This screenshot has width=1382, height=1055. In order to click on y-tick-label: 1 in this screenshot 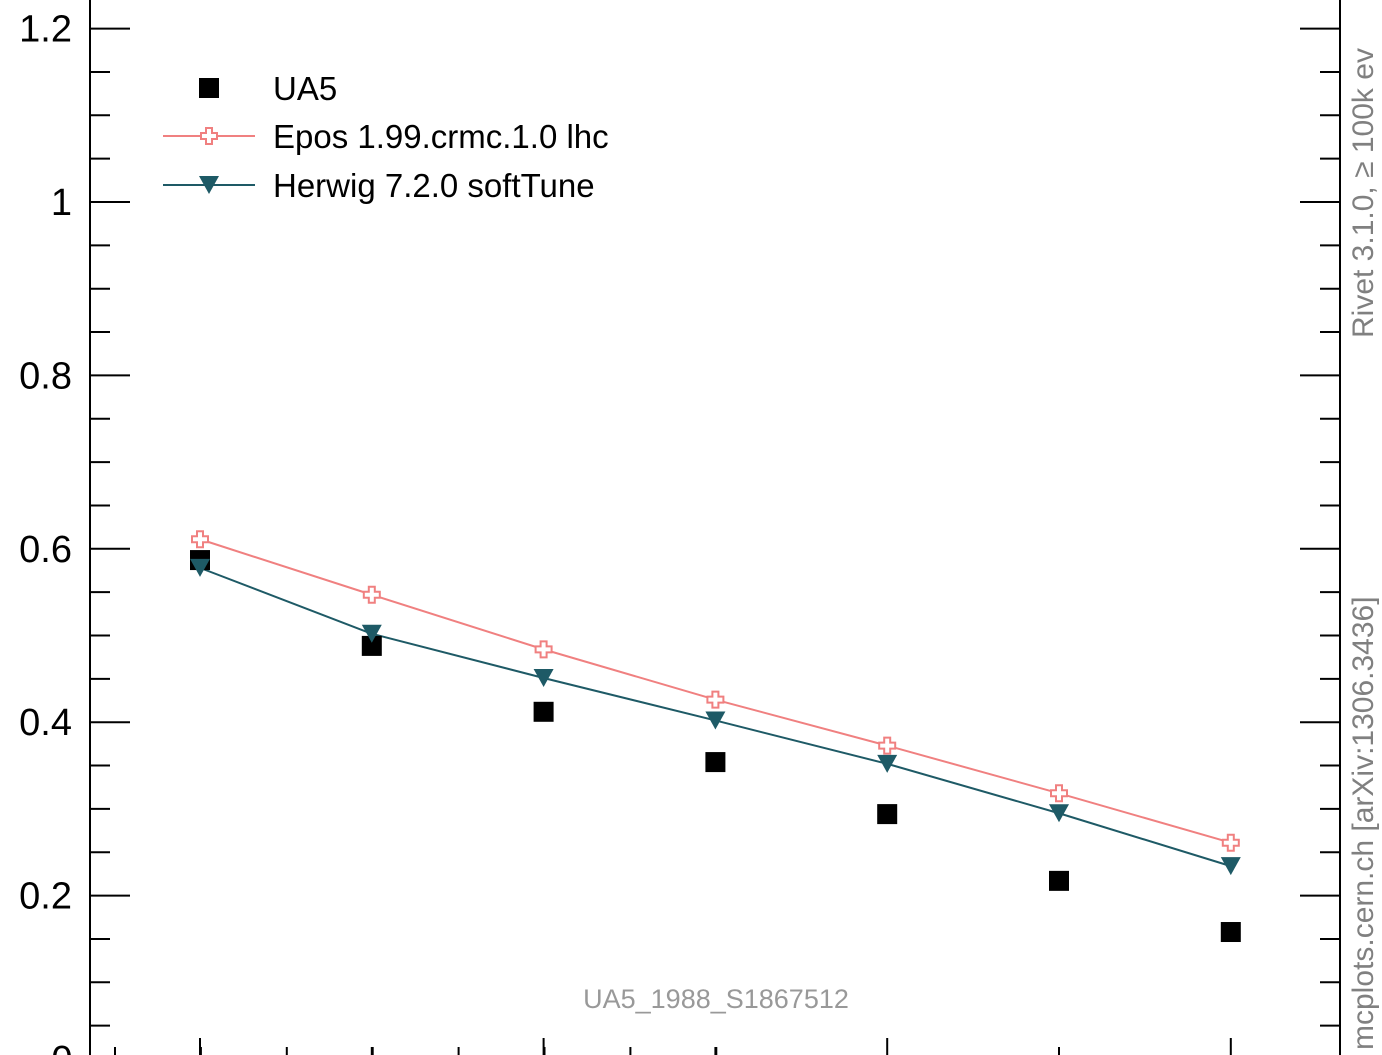, I will do `click(61, 203)`.